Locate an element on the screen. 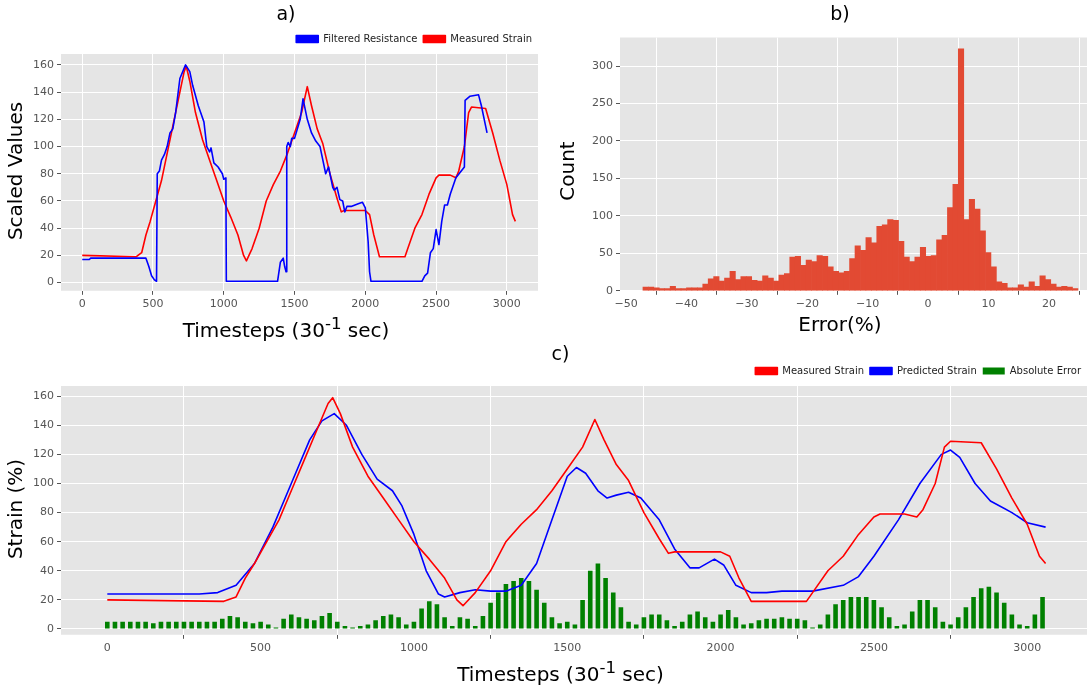  y-tick-label: 50 is located at coordinates (606, 253).